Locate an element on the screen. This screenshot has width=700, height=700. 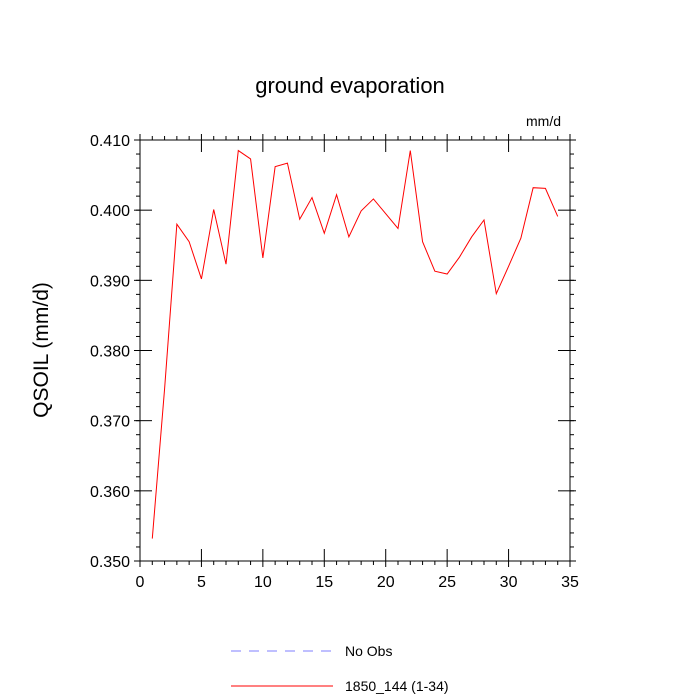
x-tick-label: 20 is located at coordinates (386, 582).